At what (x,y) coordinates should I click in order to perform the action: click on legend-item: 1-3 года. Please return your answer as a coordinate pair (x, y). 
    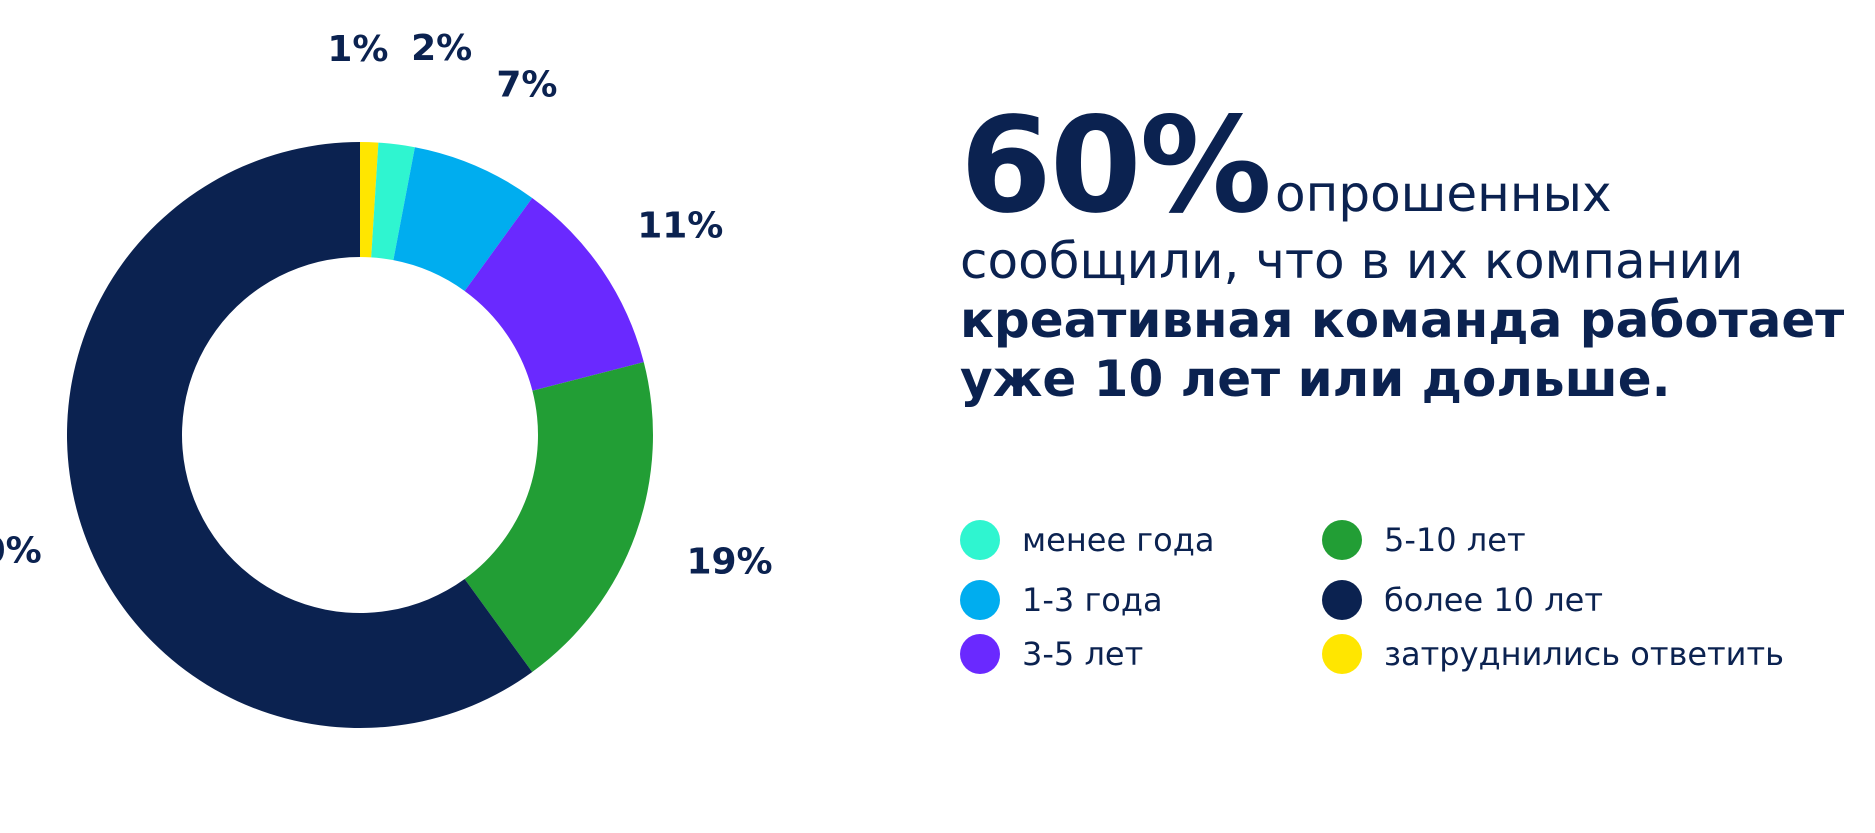
    Looking at the image, I should click on (1061, 600).